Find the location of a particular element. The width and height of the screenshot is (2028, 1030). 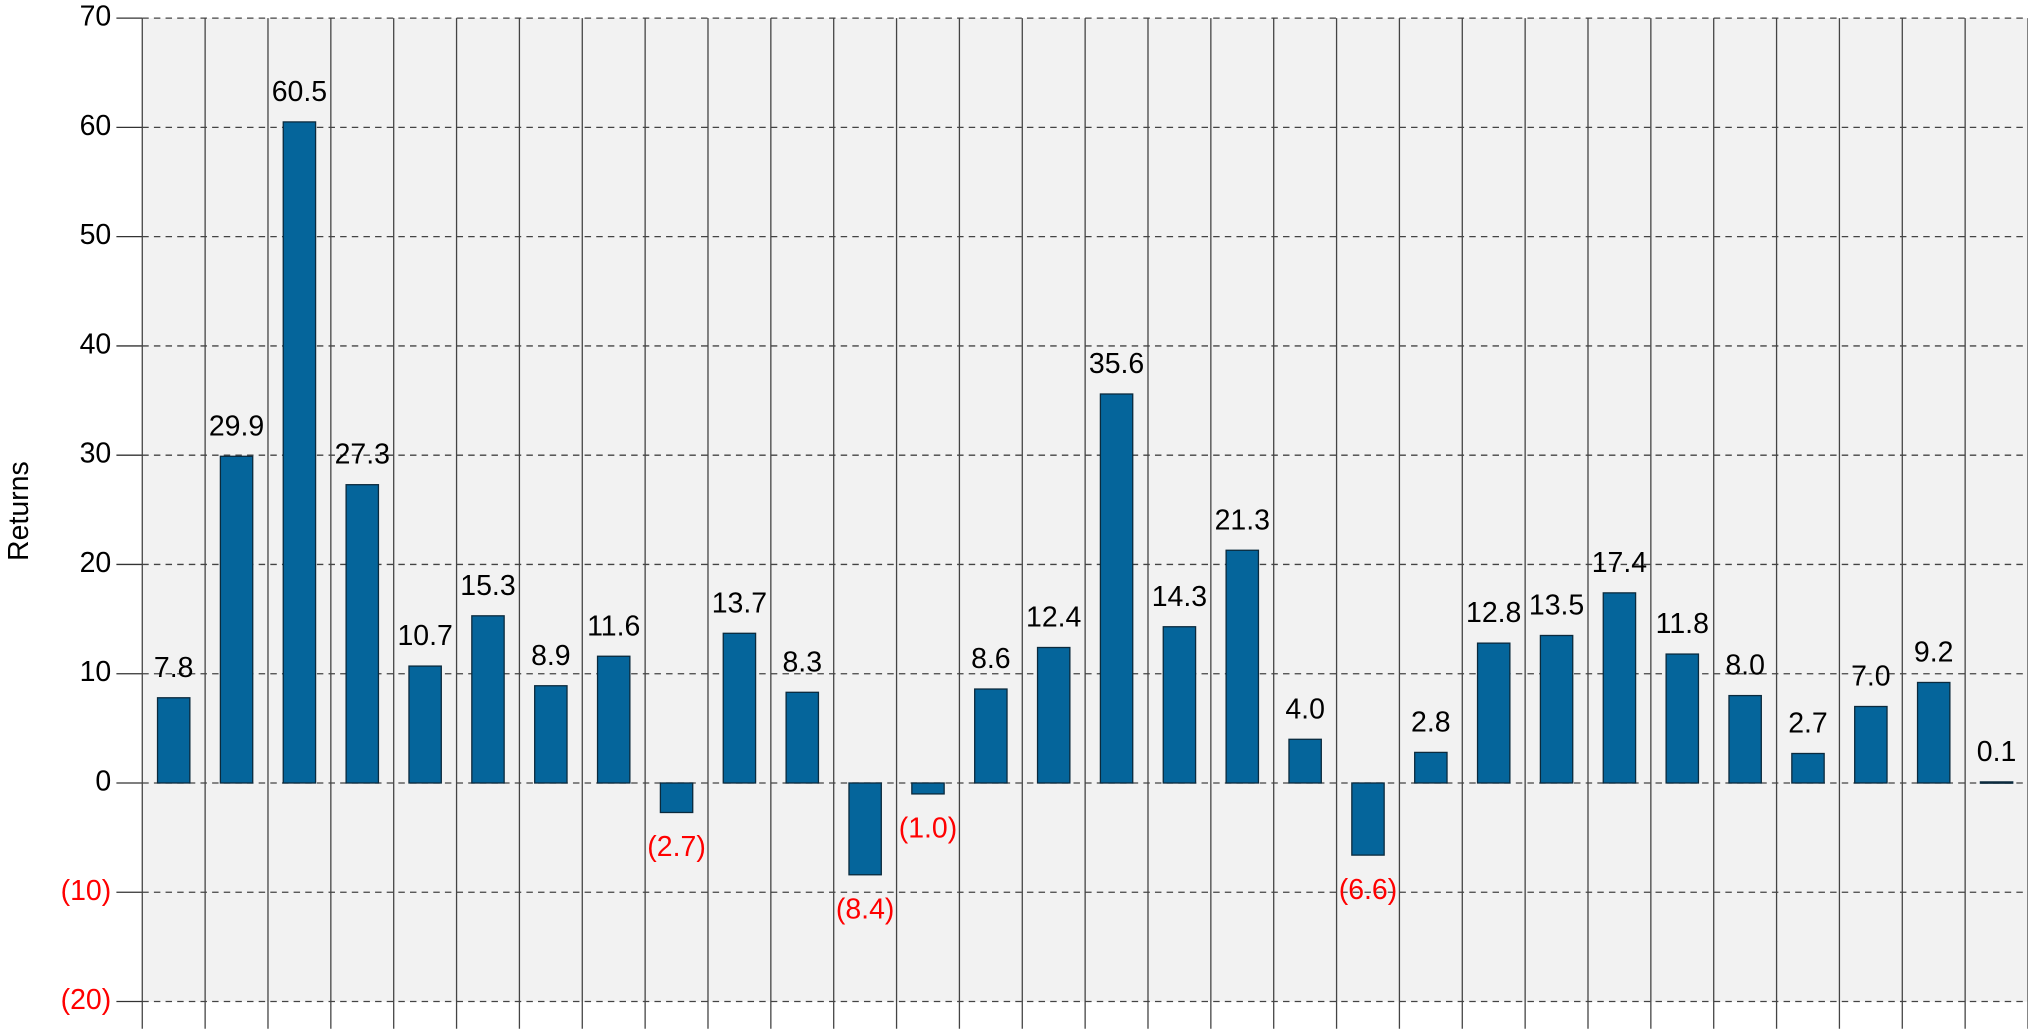

data-label: 11.8 is located at coordinates (1682, 624).